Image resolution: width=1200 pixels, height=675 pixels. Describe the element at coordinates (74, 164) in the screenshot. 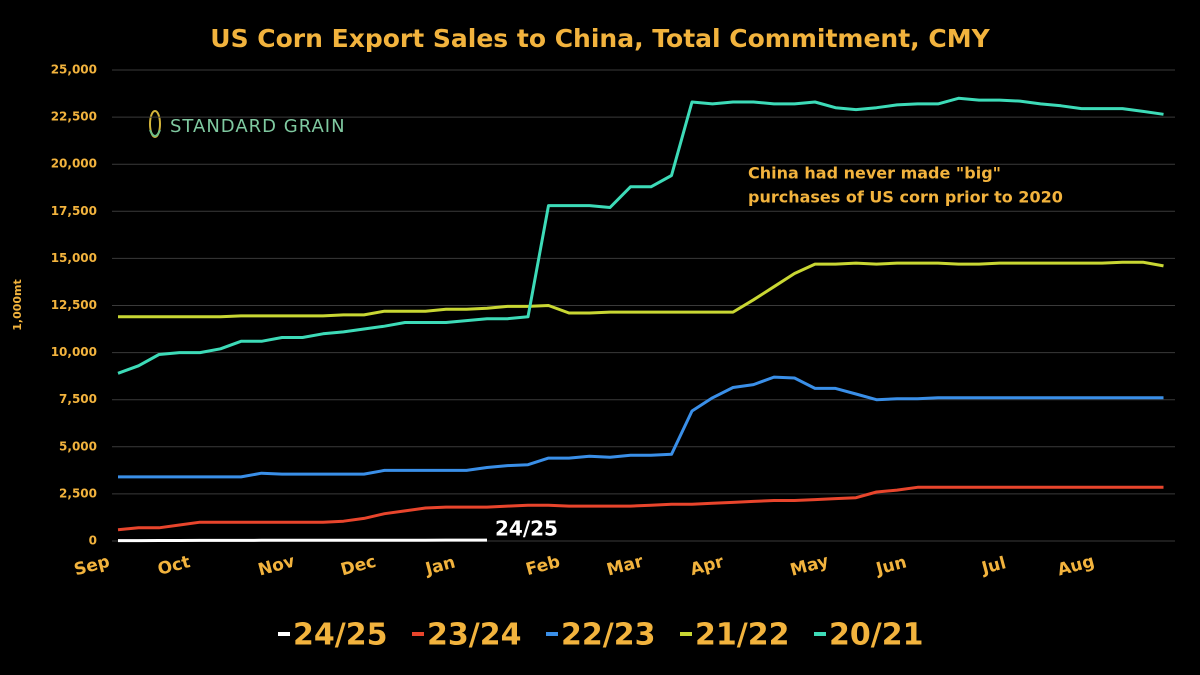

I see `y-tick-label: 20,000` at that location.